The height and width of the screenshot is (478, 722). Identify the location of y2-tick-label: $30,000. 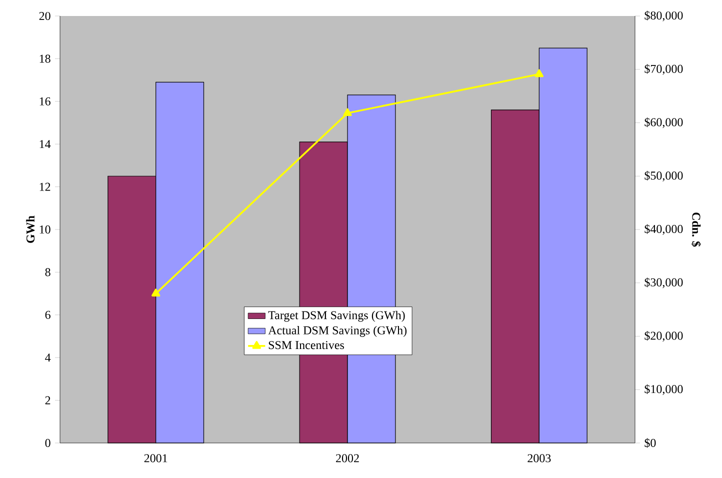
(663, 283).